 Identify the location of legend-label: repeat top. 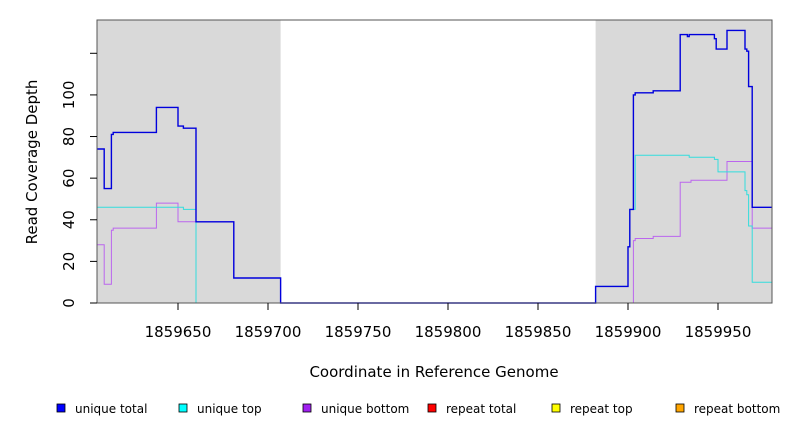
(601, 409).